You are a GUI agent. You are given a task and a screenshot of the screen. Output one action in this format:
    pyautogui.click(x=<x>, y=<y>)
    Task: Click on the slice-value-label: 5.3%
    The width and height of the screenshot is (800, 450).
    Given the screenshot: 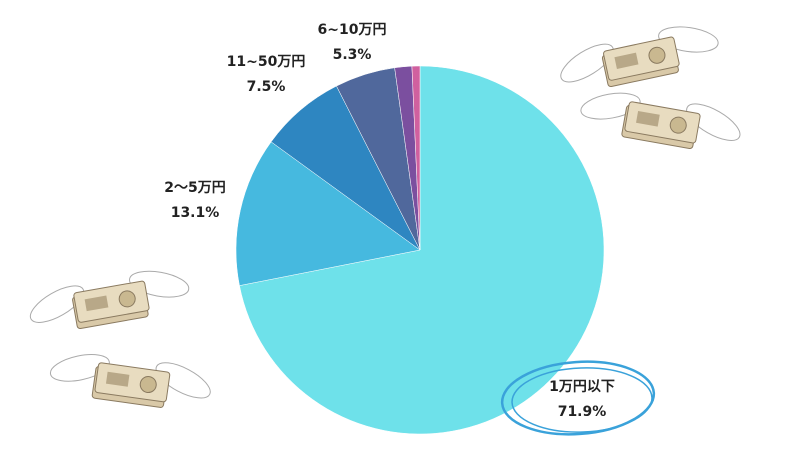 What is the action you would take?
    pyautogui.click(x=352, y=55)
    